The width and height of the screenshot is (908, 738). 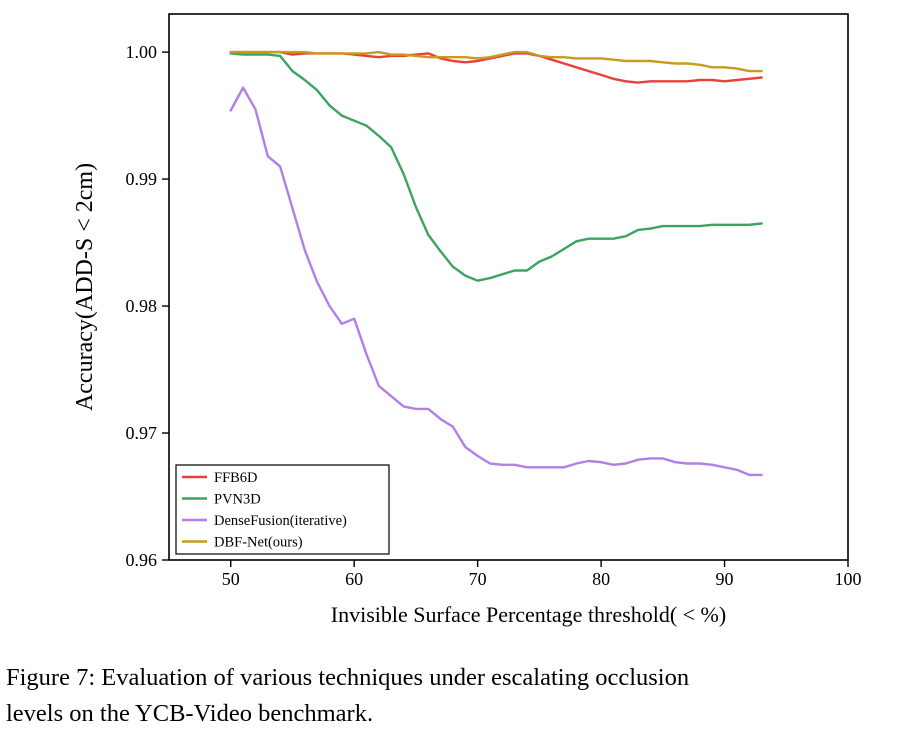 I want to click on legend-label: PVN3D, so click(x=237, y=500).